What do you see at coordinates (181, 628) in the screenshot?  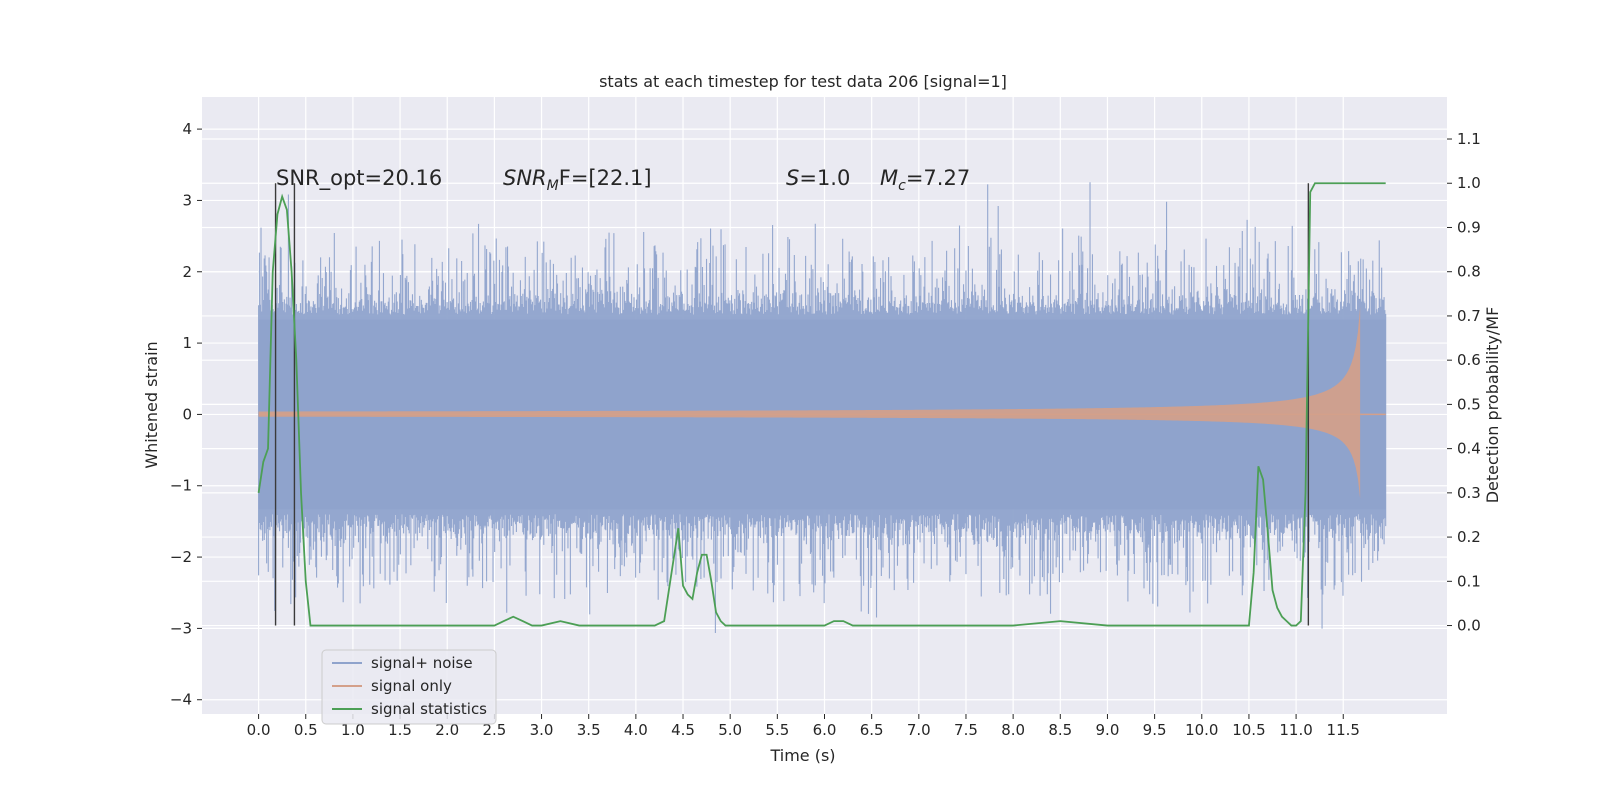 I see `y-tick-label: −3` at bounding box center [181, 628].